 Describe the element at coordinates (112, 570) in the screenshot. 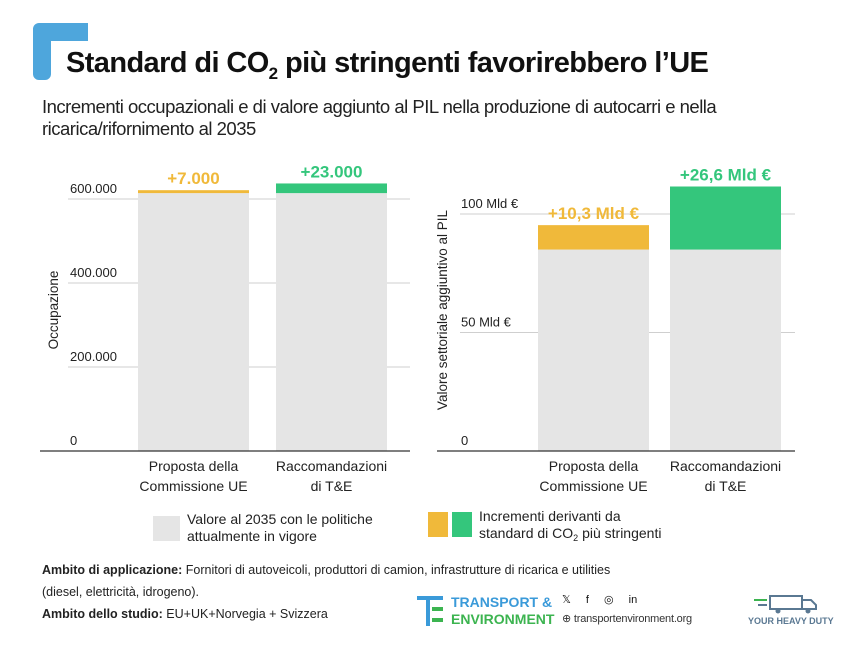

I see `scope-label: Ambito di applicazione:` at that location.